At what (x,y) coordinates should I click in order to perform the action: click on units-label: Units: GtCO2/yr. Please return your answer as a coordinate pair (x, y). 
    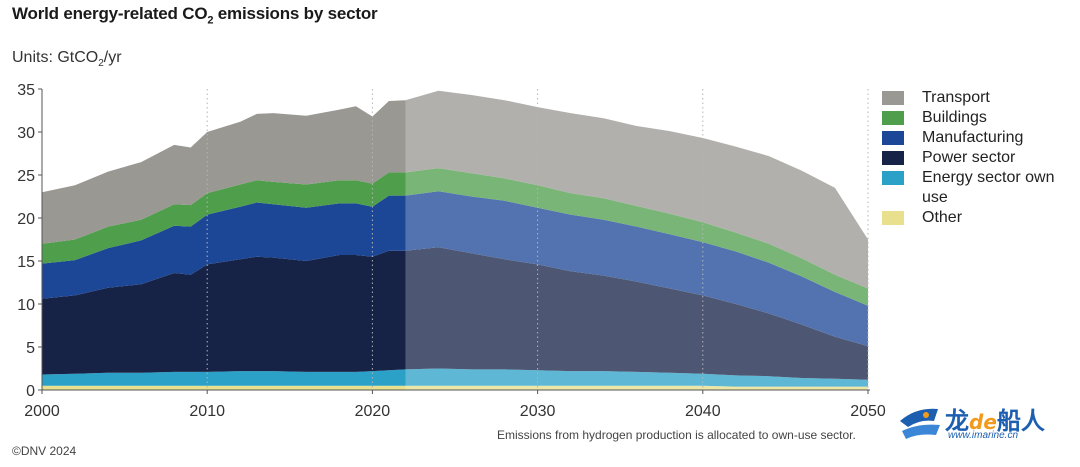
    Looking at the image, I should click on (67, 59).